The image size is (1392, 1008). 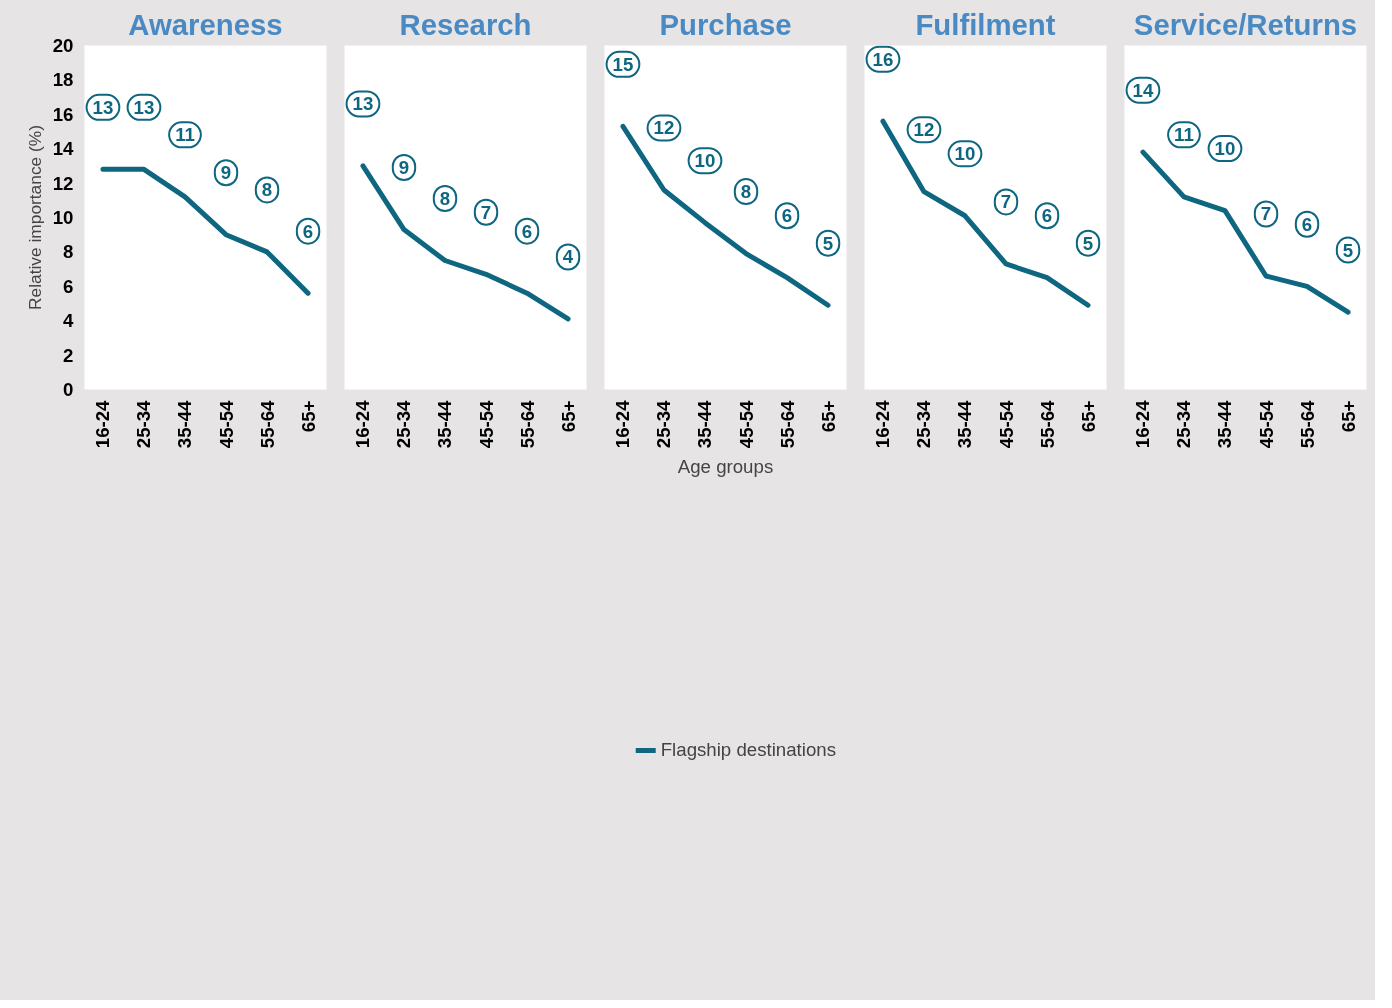 I want to click on y-tick-label: 0, so click(x=68, y=389).